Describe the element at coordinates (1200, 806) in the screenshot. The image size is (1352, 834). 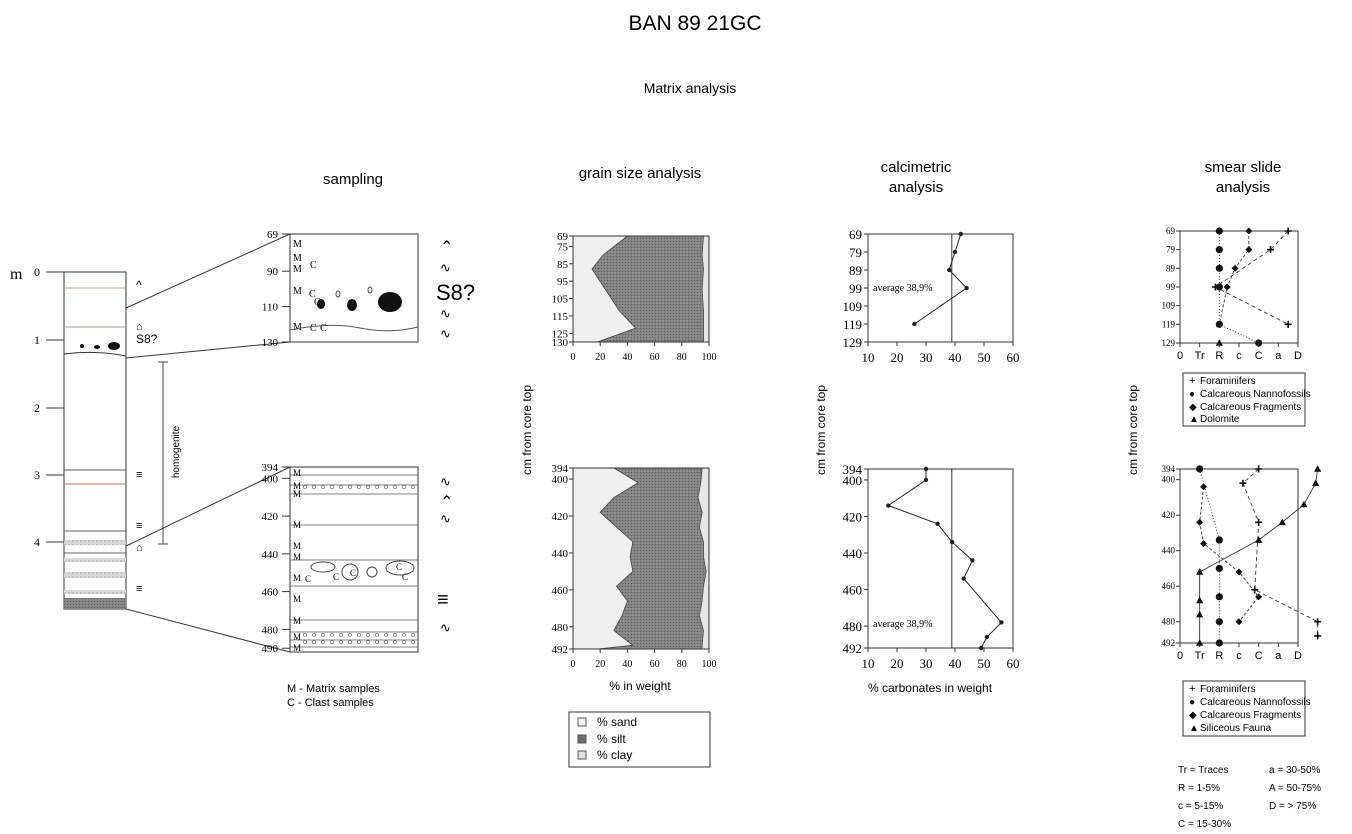
I see `abundance-key-2-0: c = 5-15%` at that location.